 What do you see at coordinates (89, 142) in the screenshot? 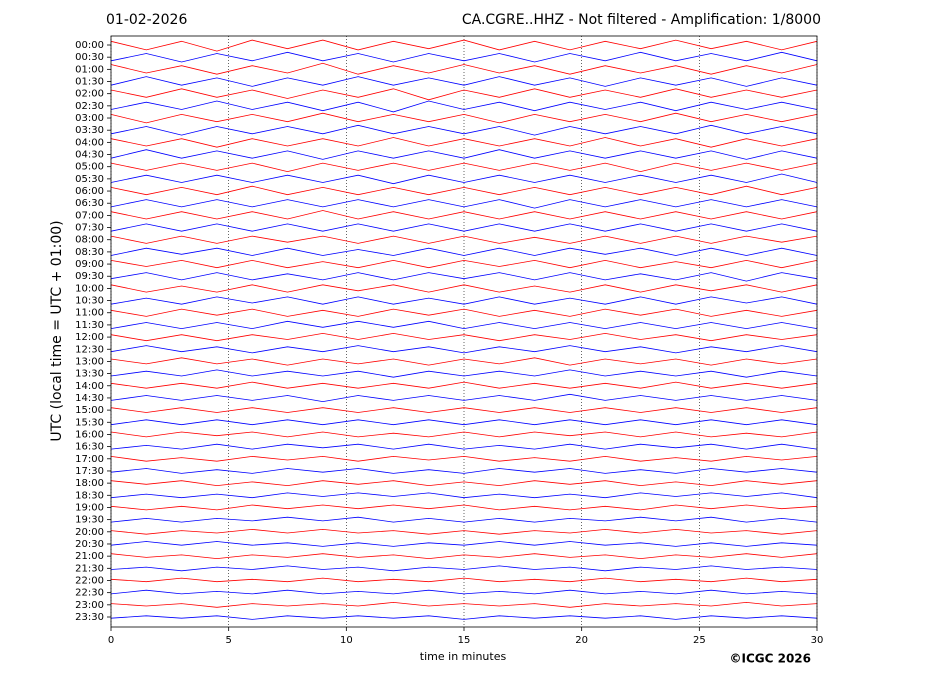
I see `y-tick-label: 04:00` at bounding box center [89, 142].